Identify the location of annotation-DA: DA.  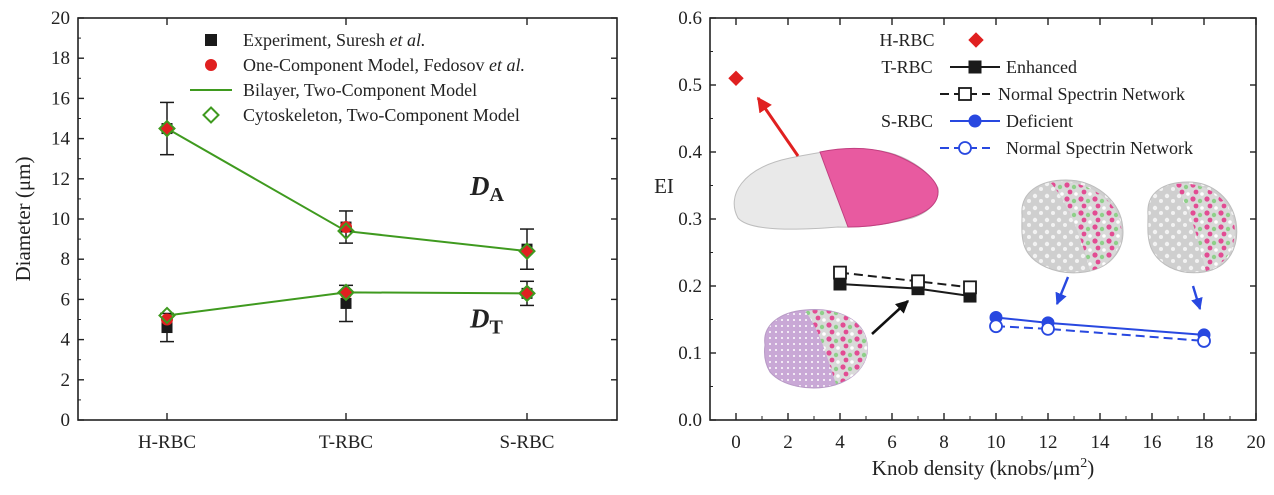
(487, 188).